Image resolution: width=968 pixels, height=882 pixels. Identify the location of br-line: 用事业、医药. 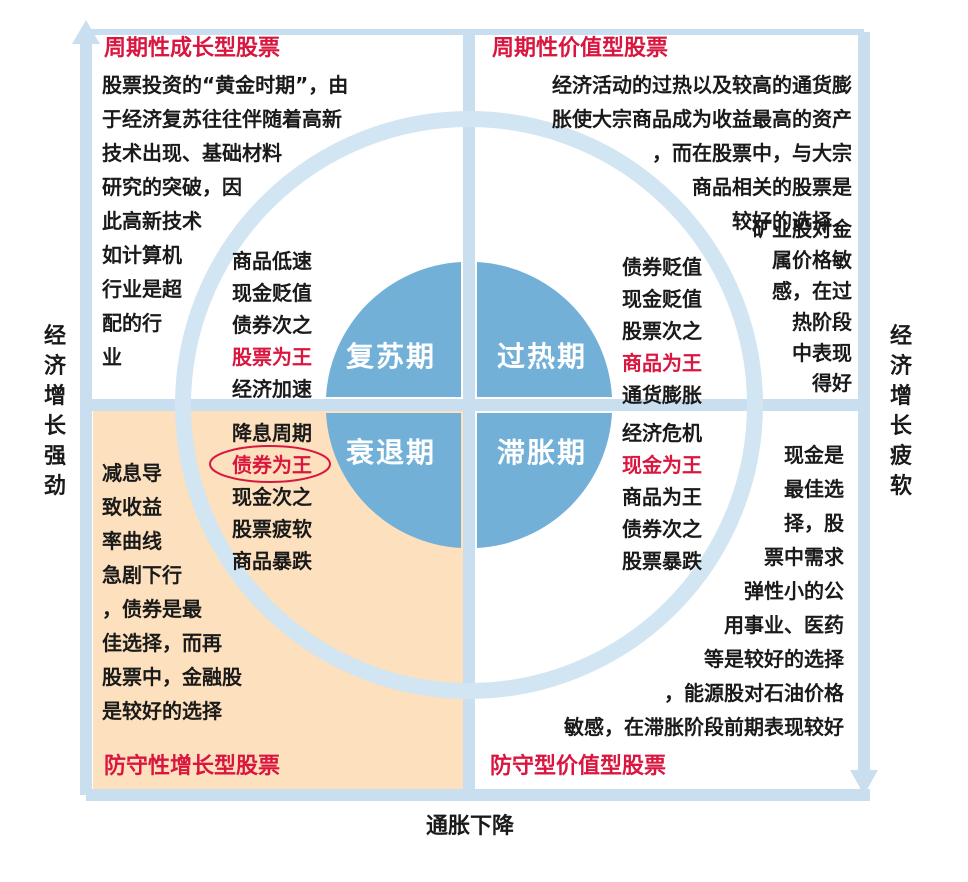
(784, 625).